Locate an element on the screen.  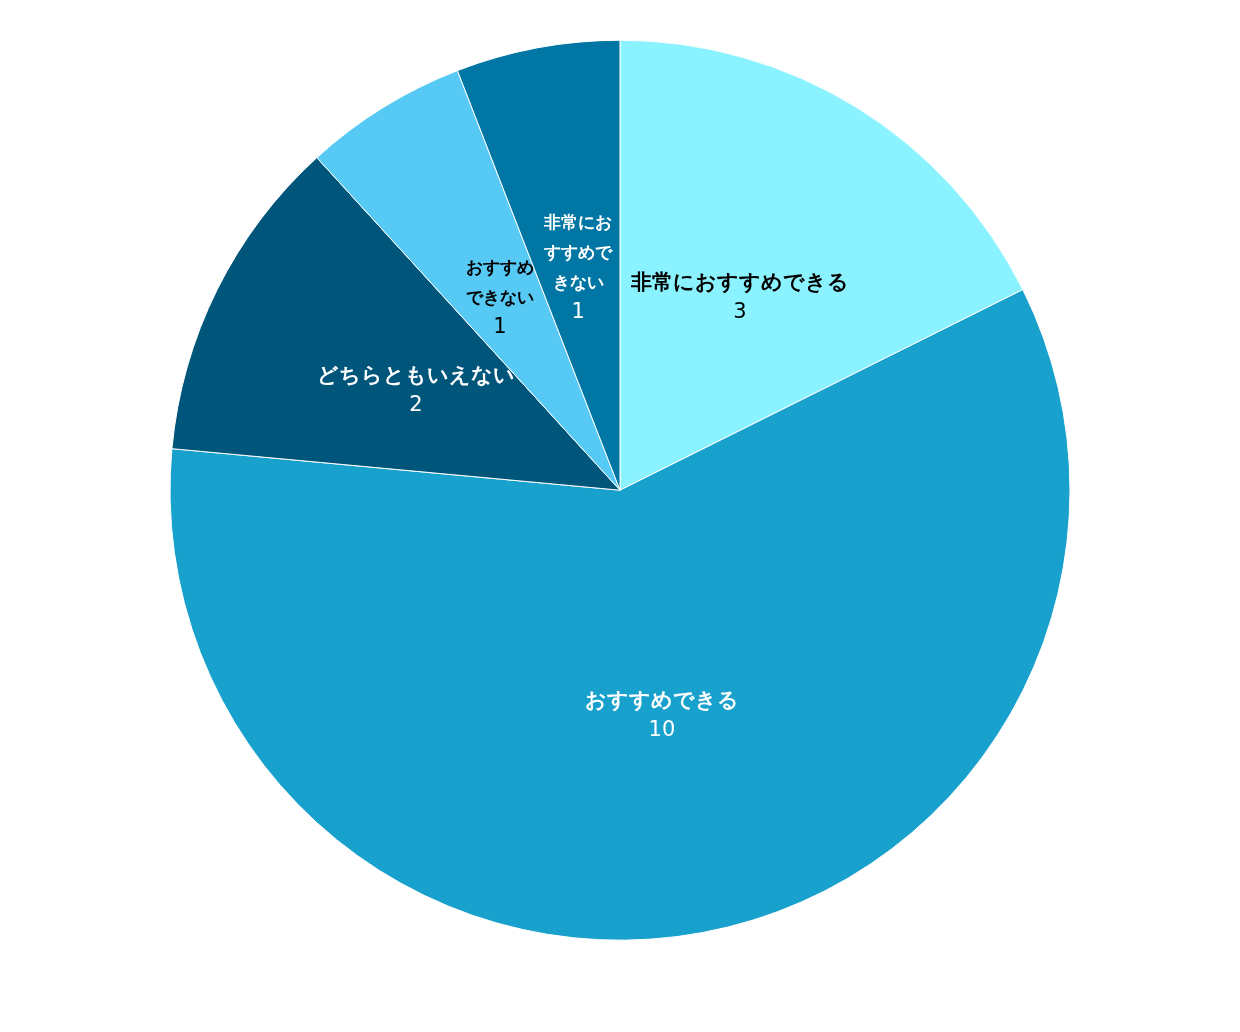
data-label: 3 is located at coordinates (740, 311).